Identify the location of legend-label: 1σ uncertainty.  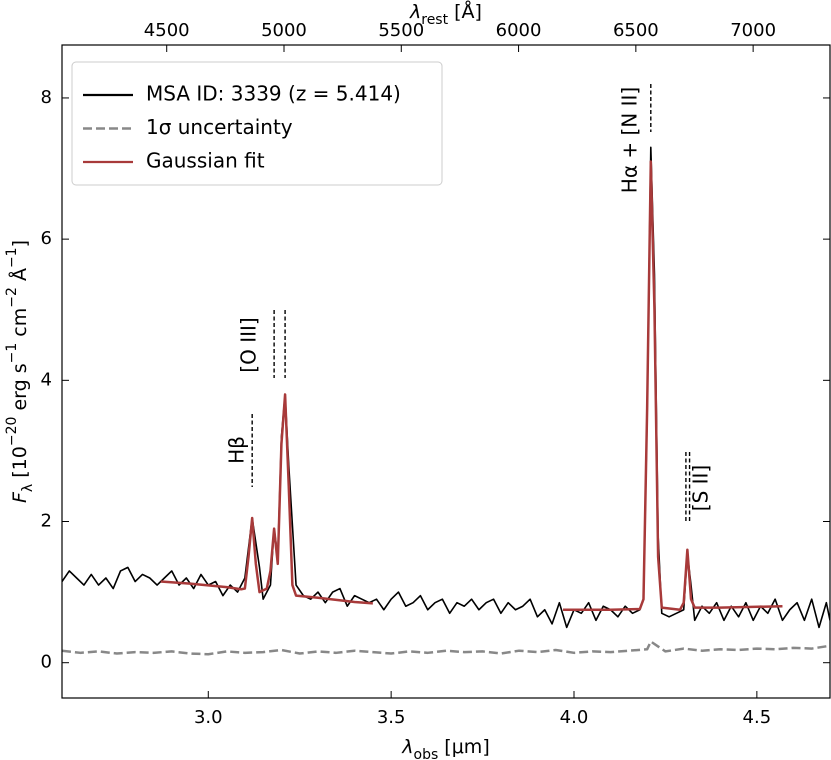
(219, 127).